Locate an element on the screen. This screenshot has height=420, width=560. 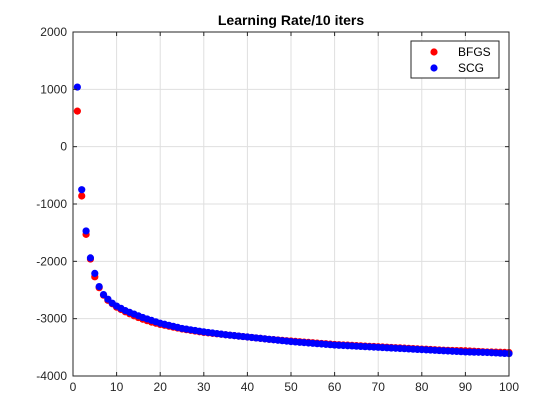
y-tick-label: -3000 is located at coordinates (51, 319).